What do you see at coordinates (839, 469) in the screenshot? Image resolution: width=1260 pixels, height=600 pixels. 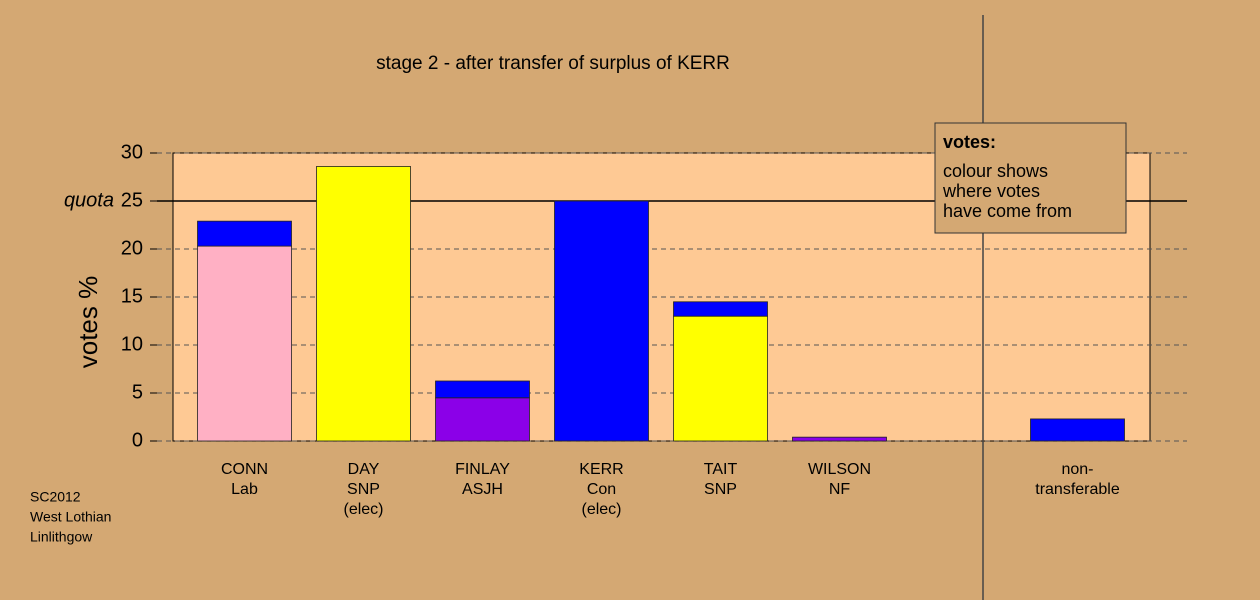 I see `x-tick-label: WILSON` at bounding box center [839, 469].